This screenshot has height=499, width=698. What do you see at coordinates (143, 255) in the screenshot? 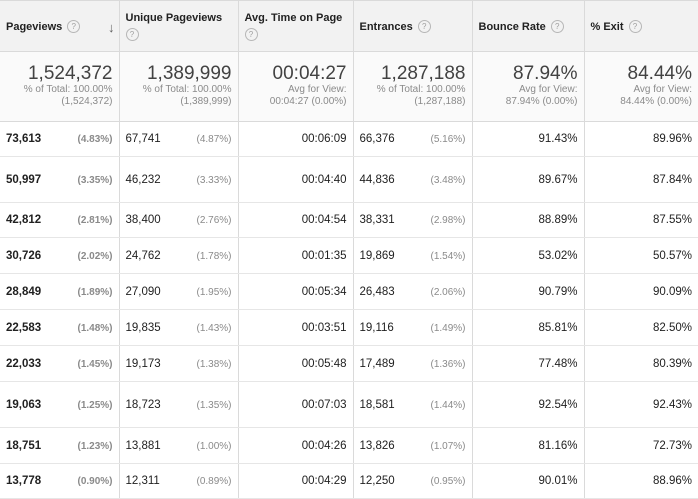
I see `unique-pageviews-value: 24,762` at bounding box center [143, 255].